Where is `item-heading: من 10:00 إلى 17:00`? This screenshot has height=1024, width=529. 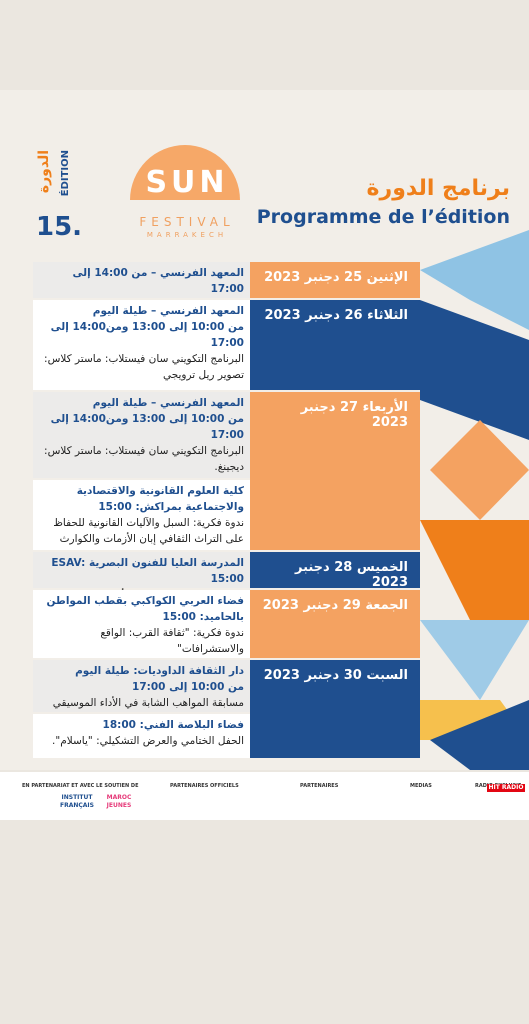 item-heading: من 10:00 إلى 17:00 is located at coordinates (188, 687).